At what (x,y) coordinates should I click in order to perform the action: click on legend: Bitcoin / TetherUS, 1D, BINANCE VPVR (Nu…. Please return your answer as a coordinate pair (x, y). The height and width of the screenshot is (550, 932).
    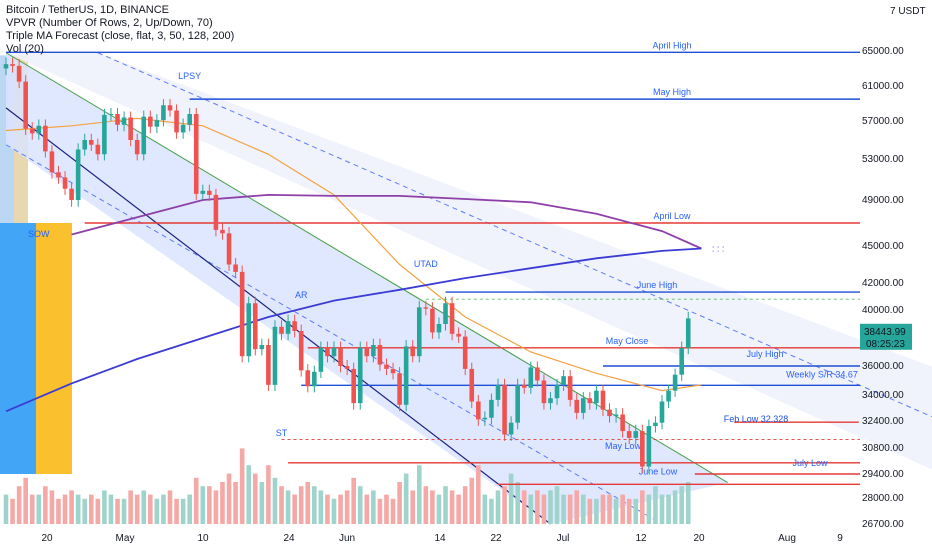
    Looking at the image, I should click on (120, 30).